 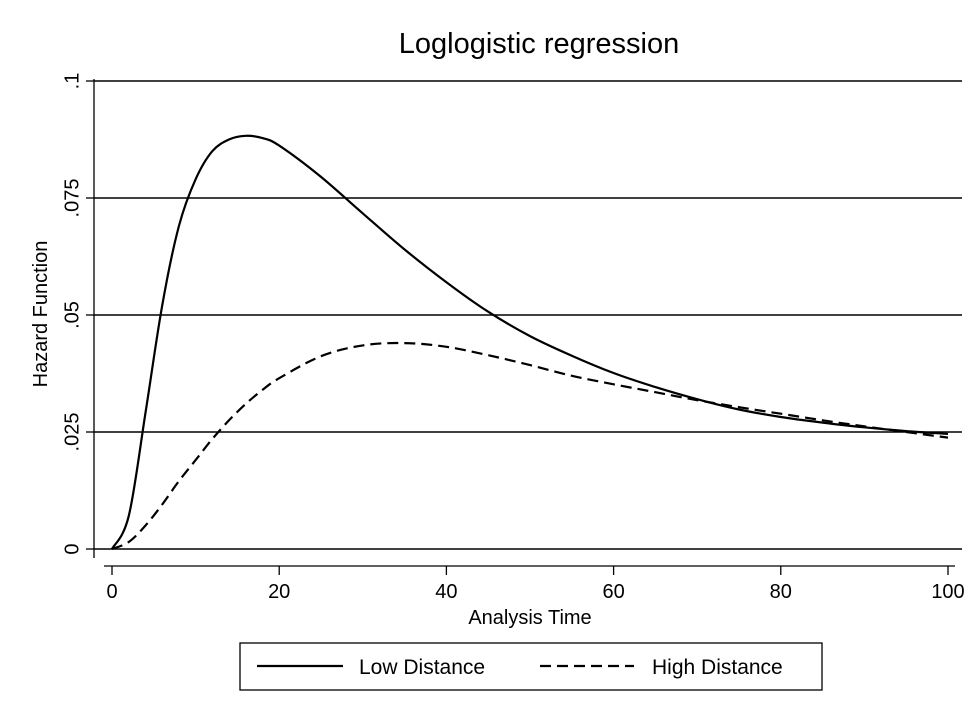 What do you see at coordinates (529, 618) in the screenshot?
I see `x-axis-title: Analysis Time` at bounding box center [529, 618].